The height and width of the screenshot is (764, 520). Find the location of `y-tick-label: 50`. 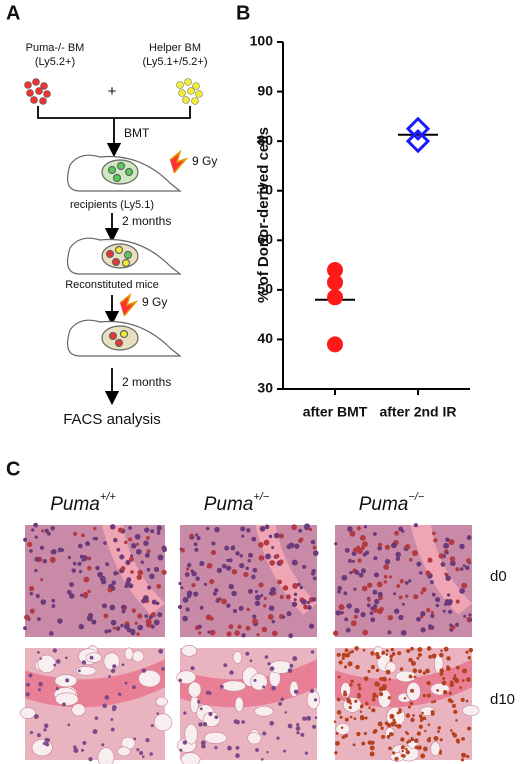

y-tick-label: 50 is located at coordinates (265, 289).